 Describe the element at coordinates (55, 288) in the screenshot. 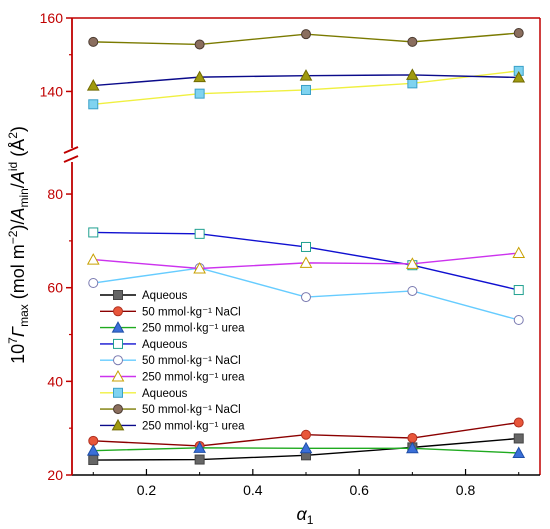

I see `y-tick-label: 60` at that location.